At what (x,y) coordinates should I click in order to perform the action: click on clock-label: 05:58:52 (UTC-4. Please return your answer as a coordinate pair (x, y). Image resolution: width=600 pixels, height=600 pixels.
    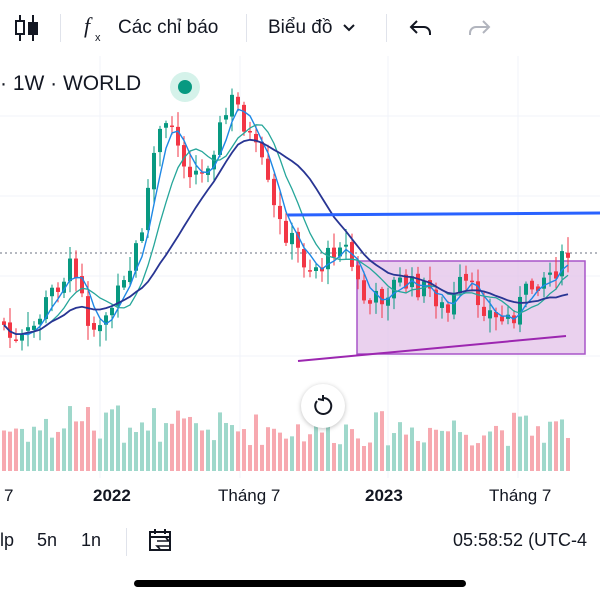
    Looking at the image, I should click on (520, 540).